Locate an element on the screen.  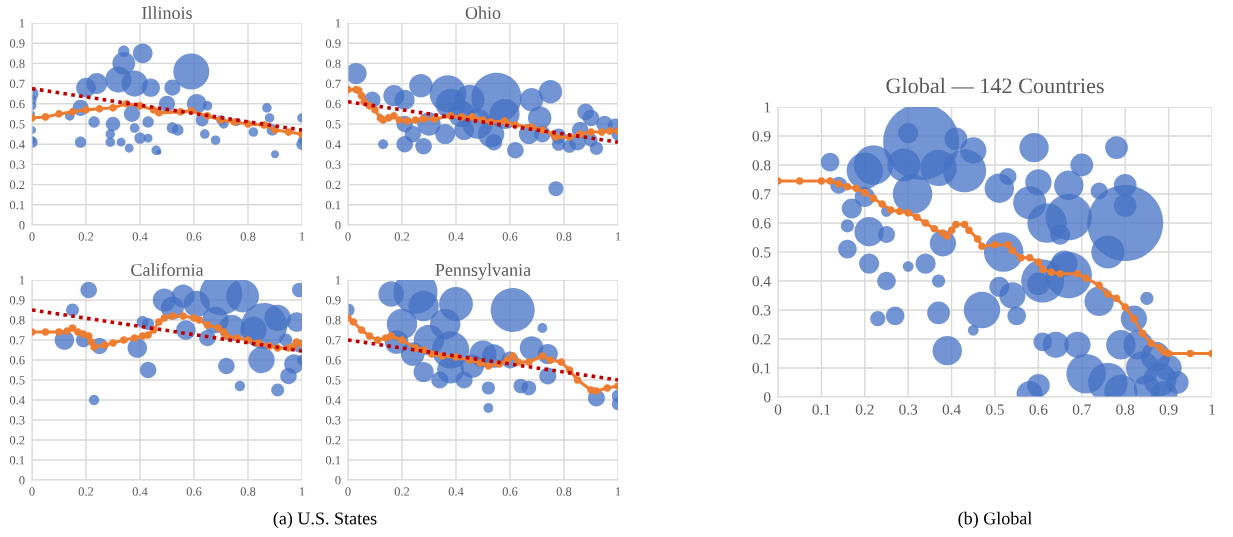
chart-title: Global — 142 Countries is located at coordinates (995, 85).